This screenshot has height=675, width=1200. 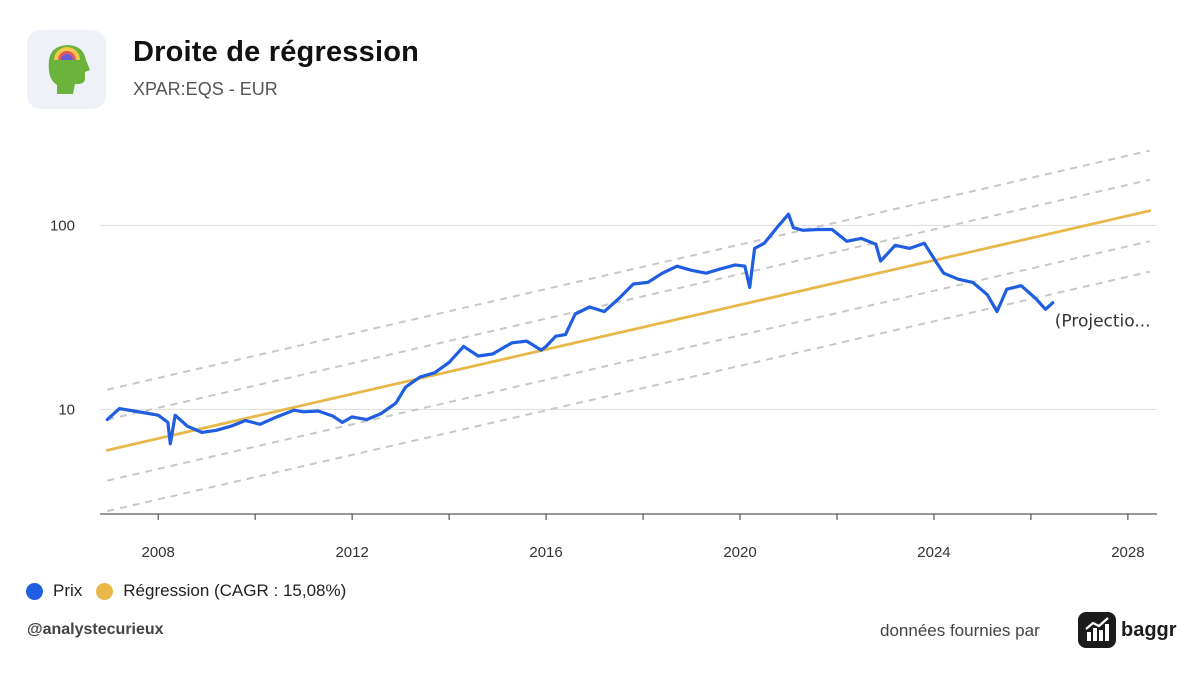 I want to click on legend-price-label: Prix, so click(x=68, y=590).